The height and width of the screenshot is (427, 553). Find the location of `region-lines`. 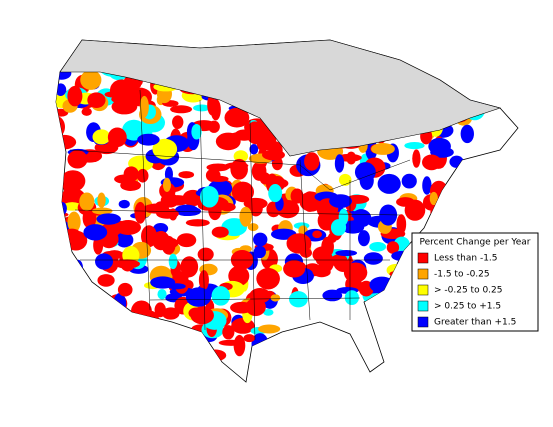

region-lines is located at coordinates (237, 255).